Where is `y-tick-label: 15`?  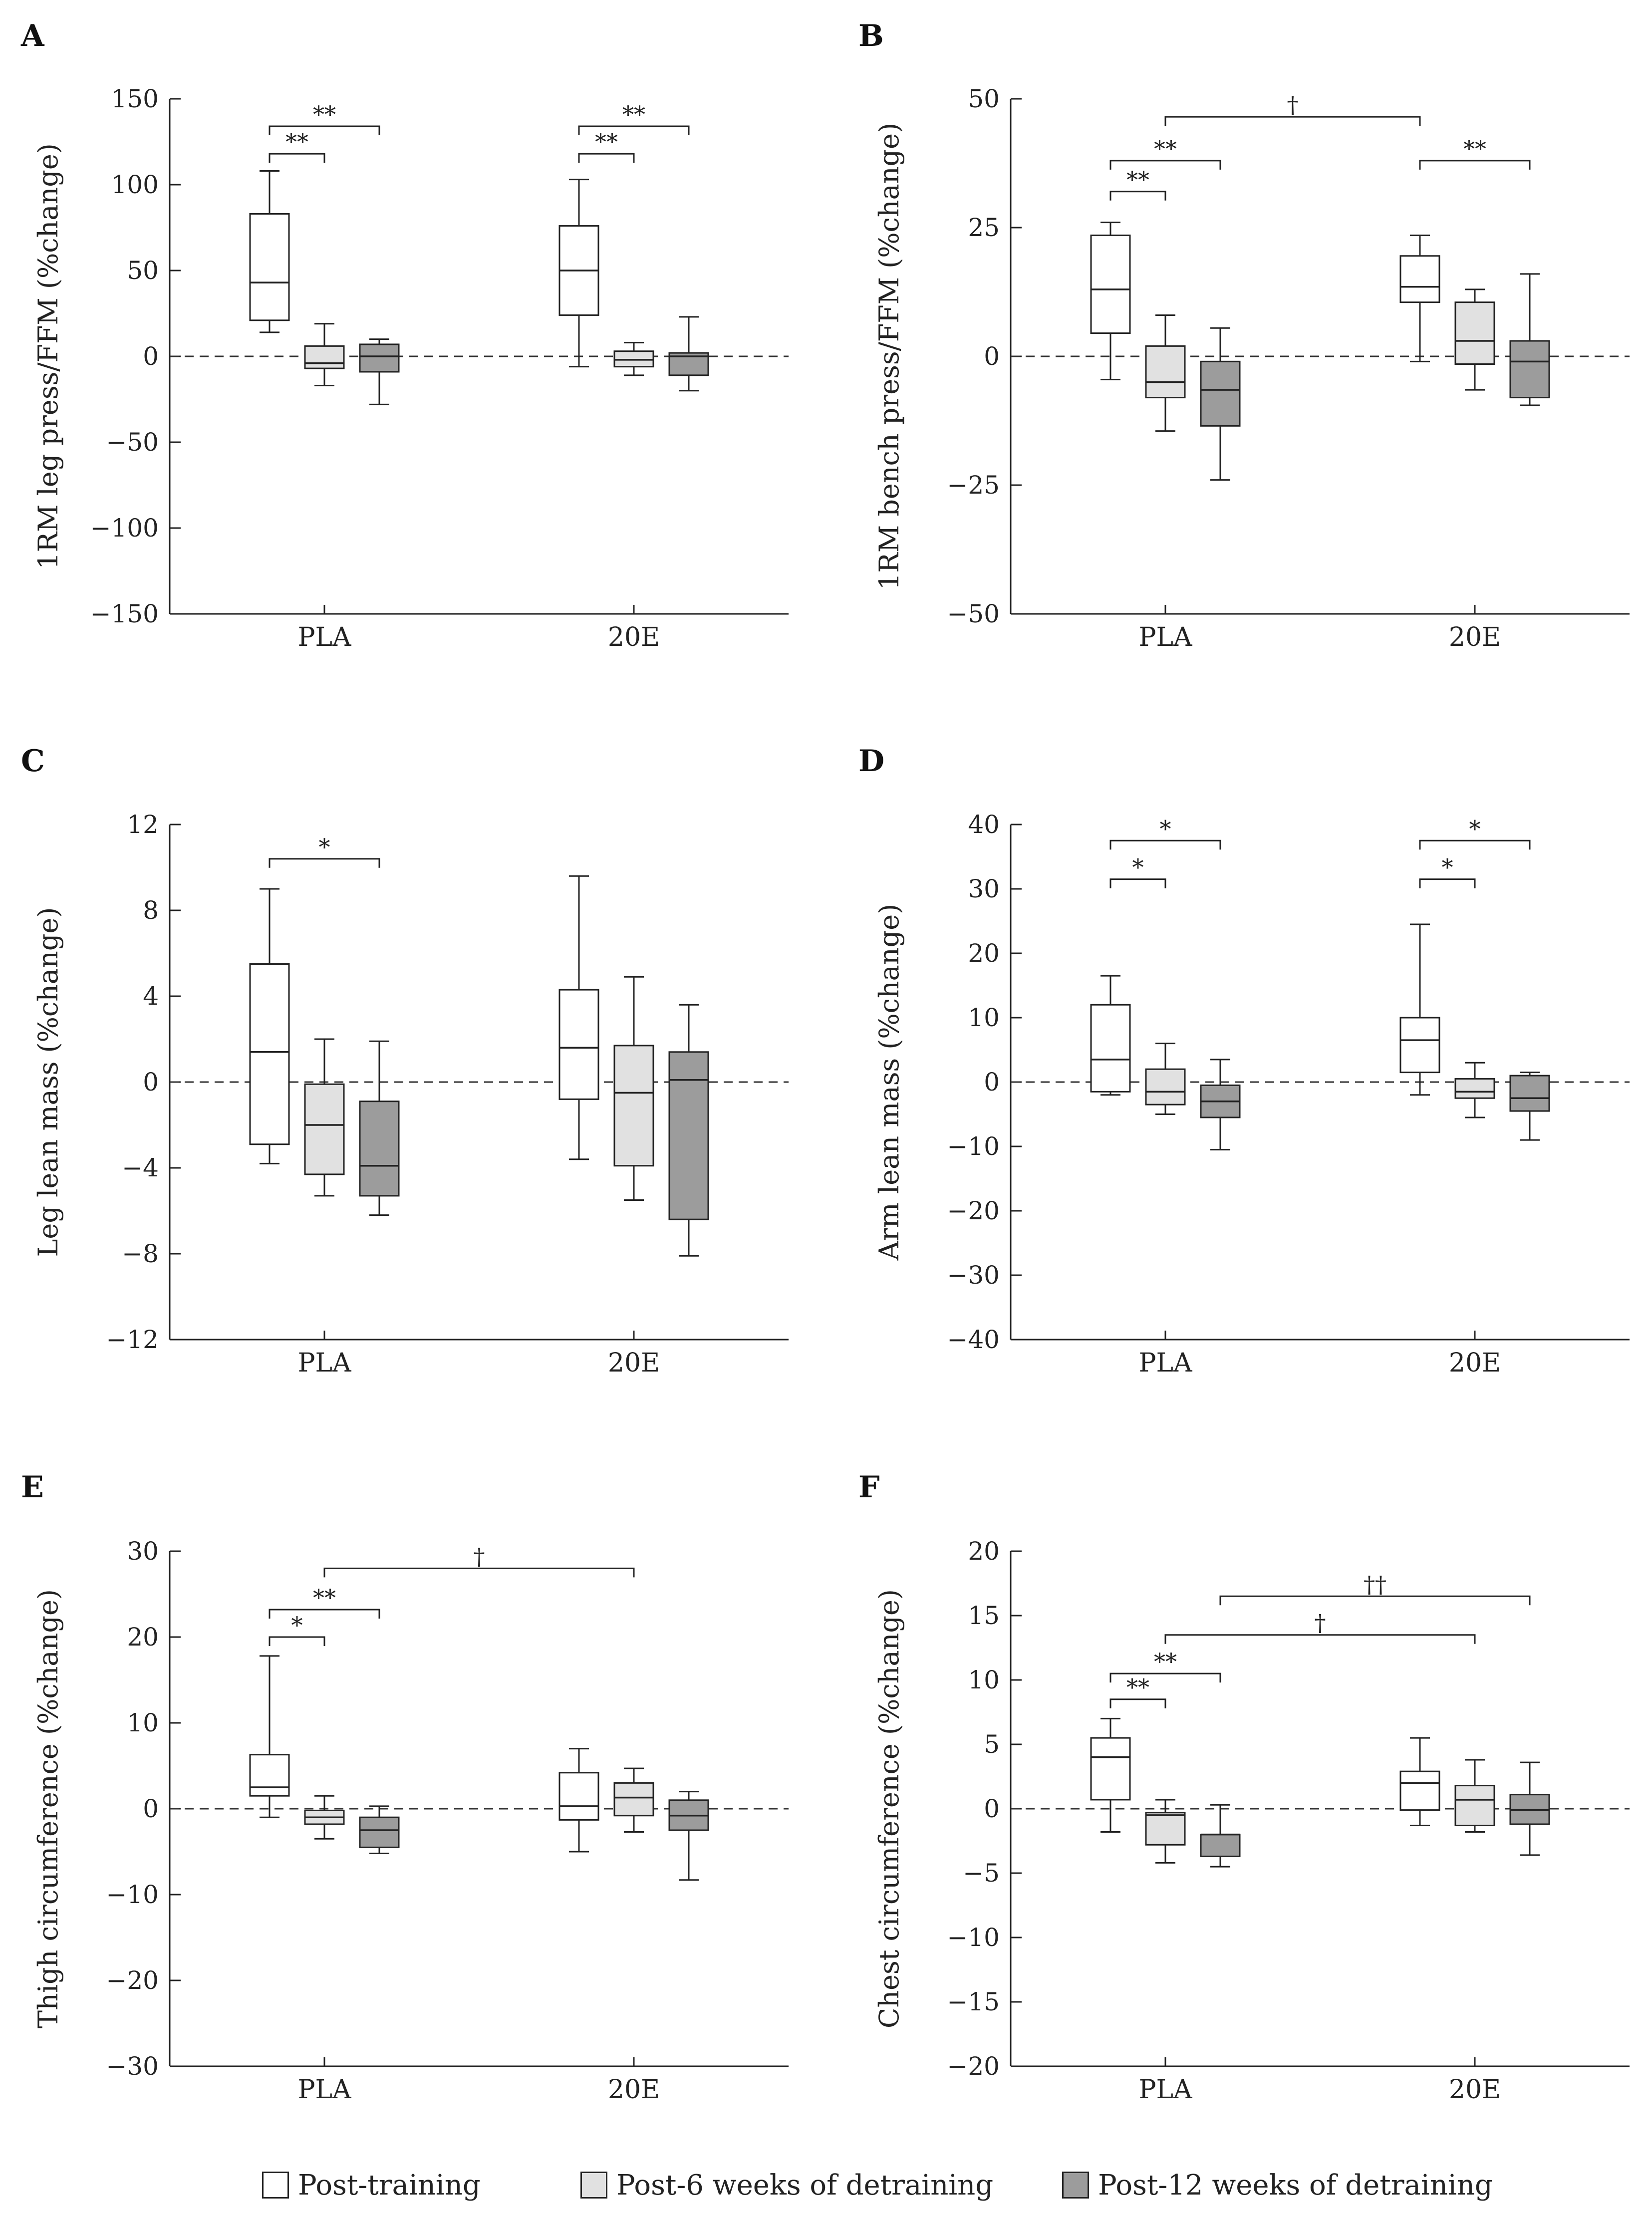 y-tick-label: 15 is located at coordinates (984, 1616).